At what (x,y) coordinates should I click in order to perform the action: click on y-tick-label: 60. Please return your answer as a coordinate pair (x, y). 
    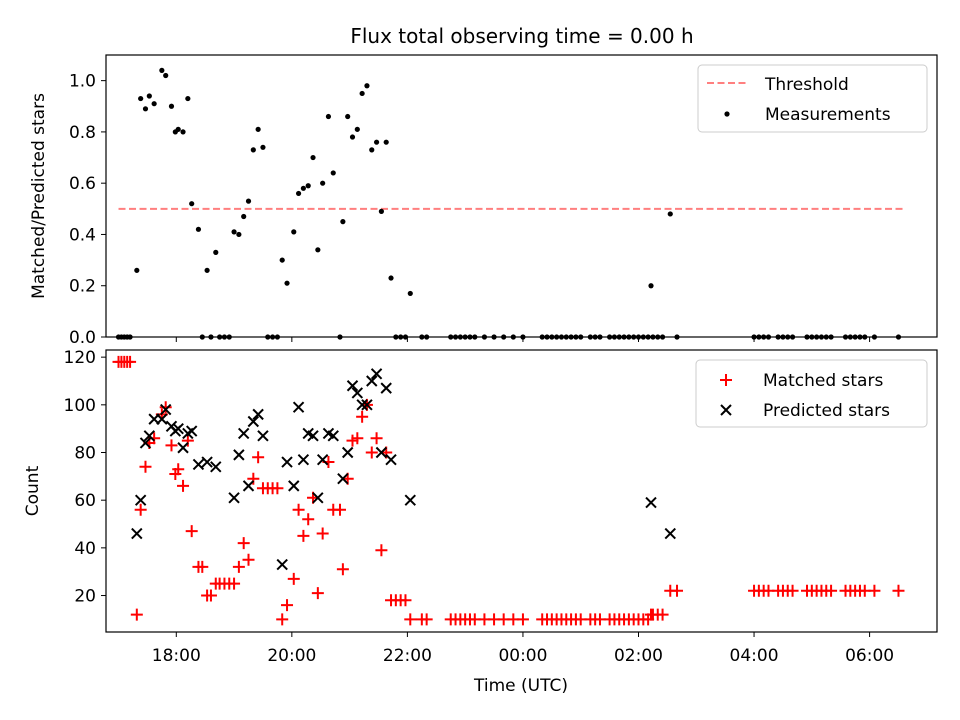
    Looking at the image, I should click on (85, 501).